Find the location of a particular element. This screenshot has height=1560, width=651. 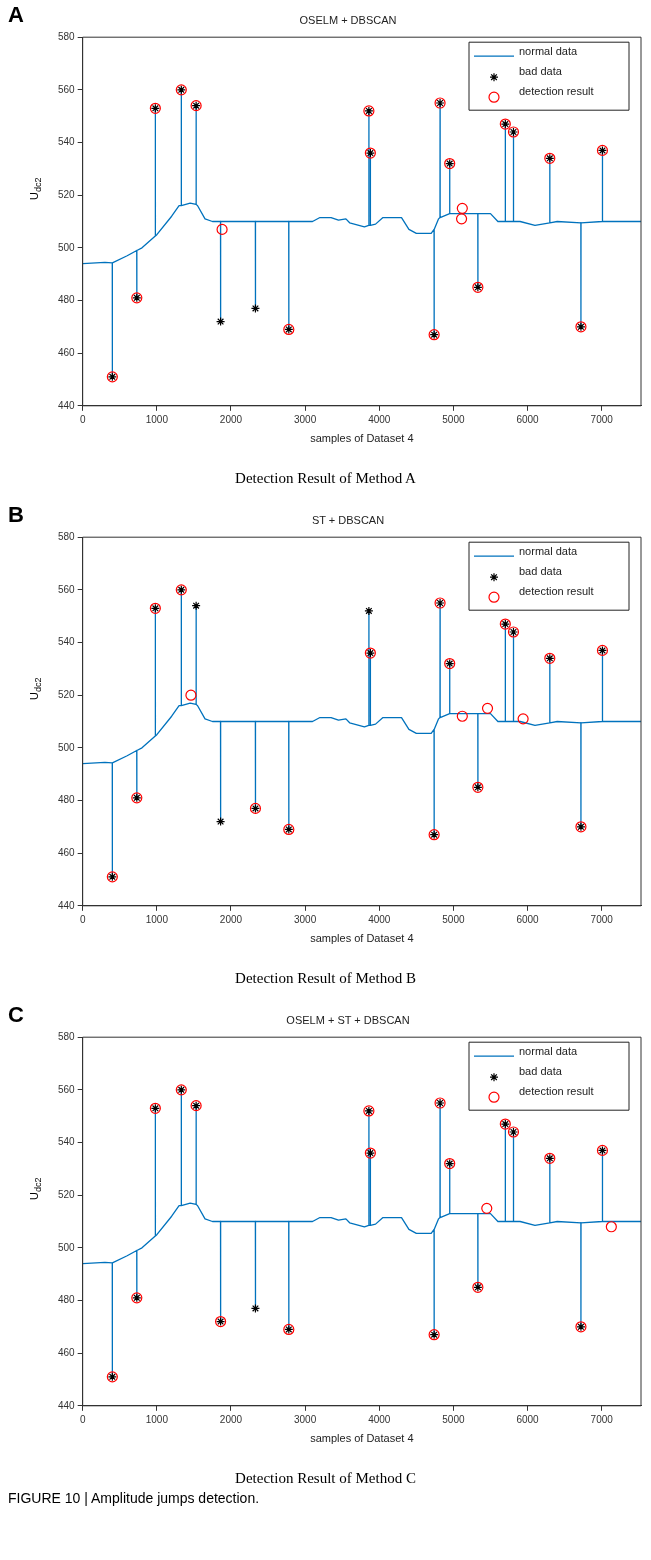

chart-title: ST + DBSCAN is located at coordinates (348, 519).